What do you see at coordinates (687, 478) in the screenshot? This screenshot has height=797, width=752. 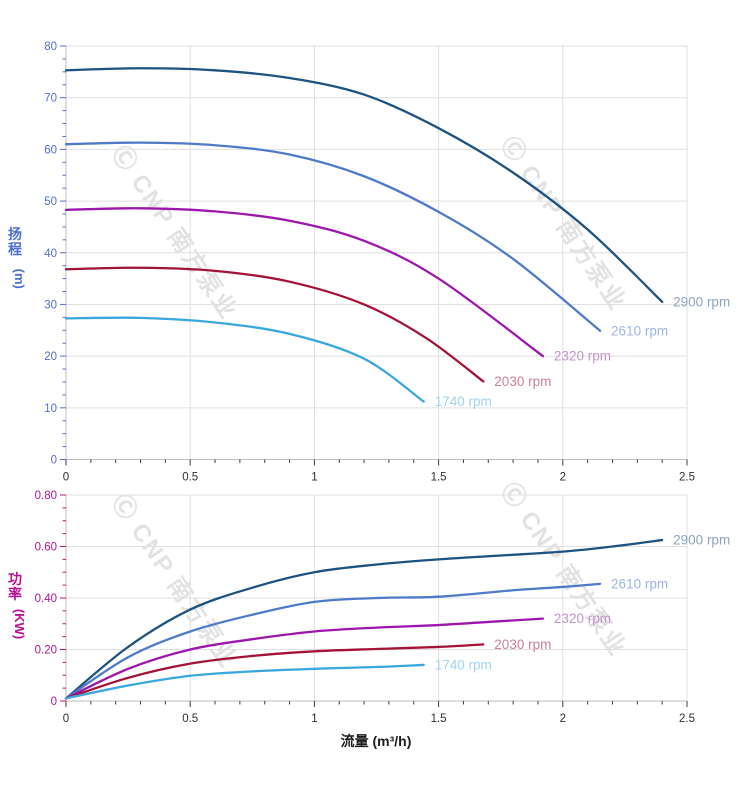 I see `head-chart-x-tick-label: 2.5` at bounding box center [687, 478].